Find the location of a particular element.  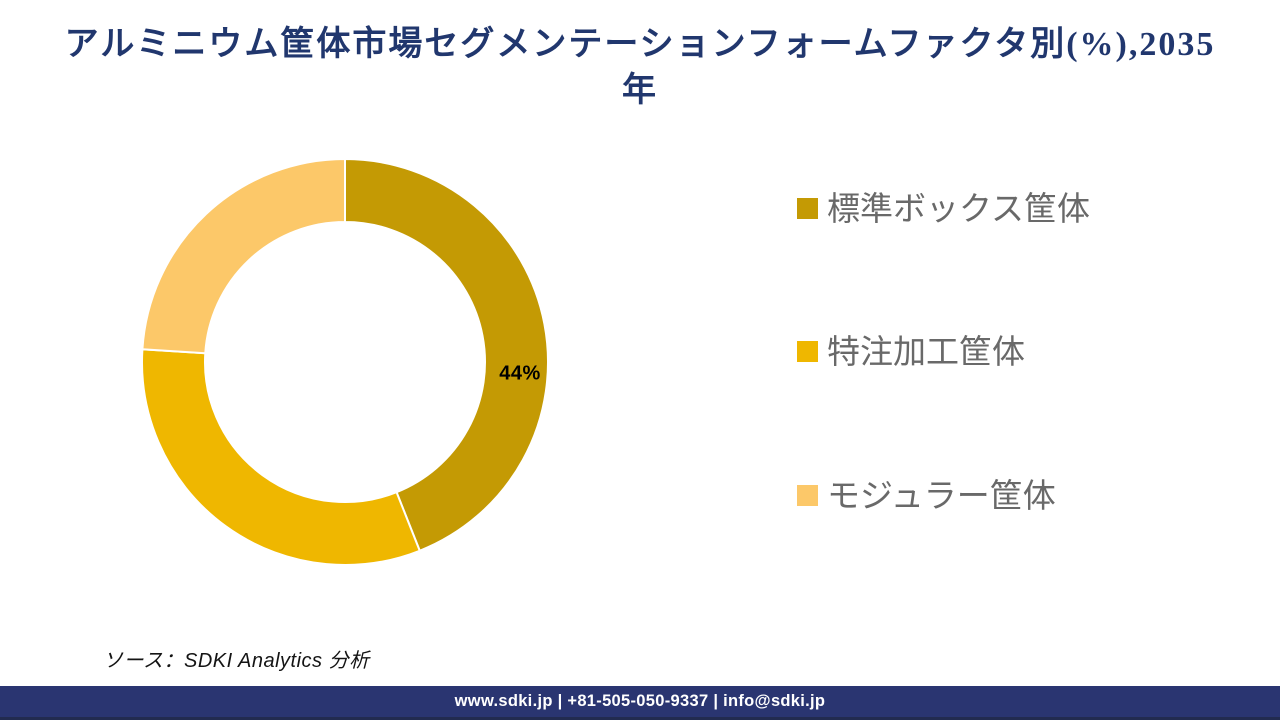

legend-label: モジュラー筐体 is located at coordinates (941, 495).